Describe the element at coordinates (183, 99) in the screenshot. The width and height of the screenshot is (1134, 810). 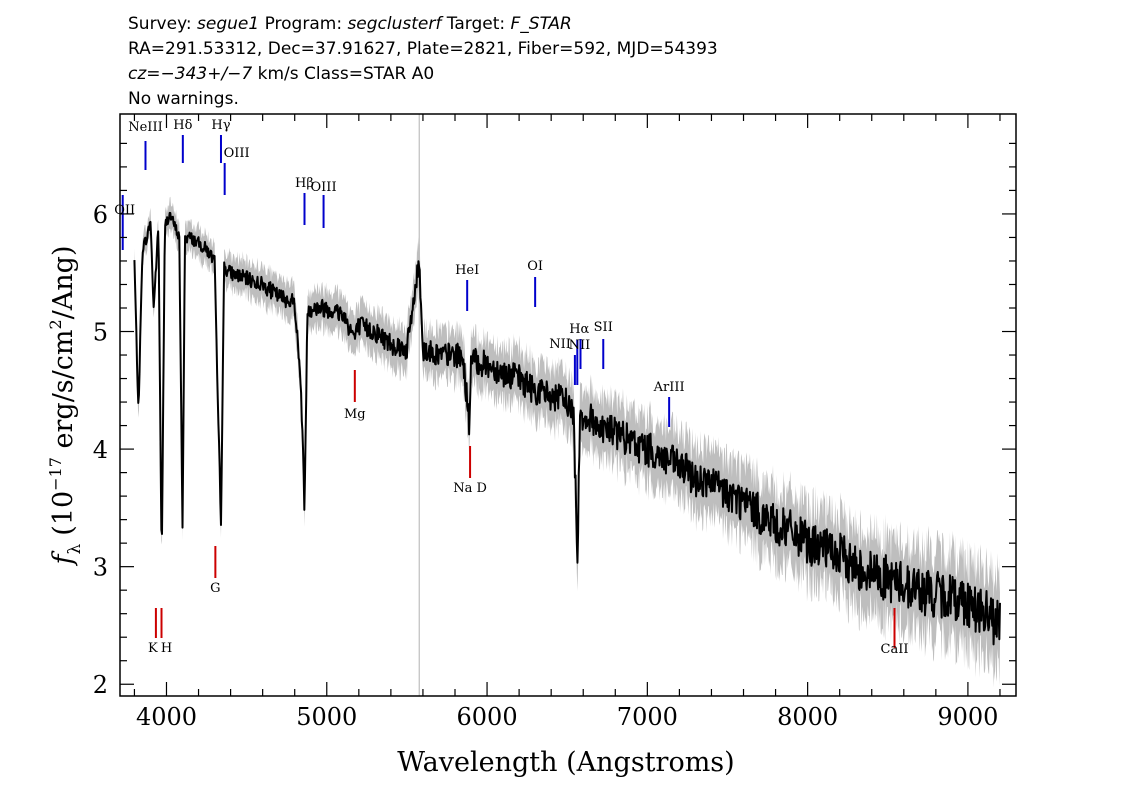
I see `header-line-4: No warnings.` at that location.